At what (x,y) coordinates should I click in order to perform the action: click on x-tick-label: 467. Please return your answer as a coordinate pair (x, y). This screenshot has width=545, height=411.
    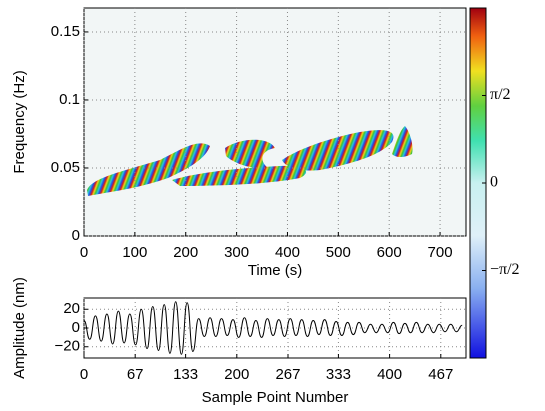
    Looking at the image, I should click on (440, 374).